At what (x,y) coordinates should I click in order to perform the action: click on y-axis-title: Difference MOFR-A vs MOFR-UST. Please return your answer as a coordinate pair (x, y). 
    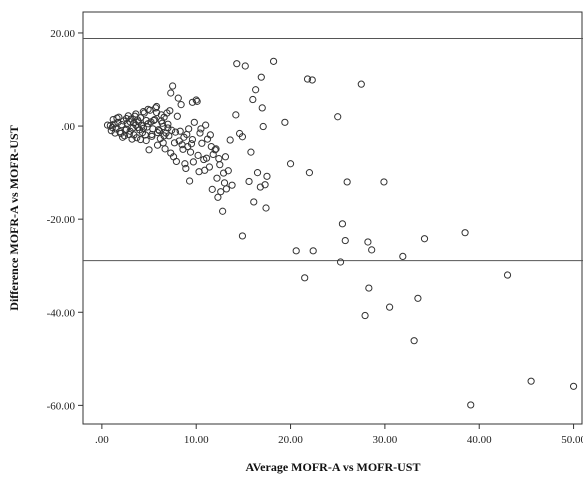
    Looking at the image, I should click on (14, 217).